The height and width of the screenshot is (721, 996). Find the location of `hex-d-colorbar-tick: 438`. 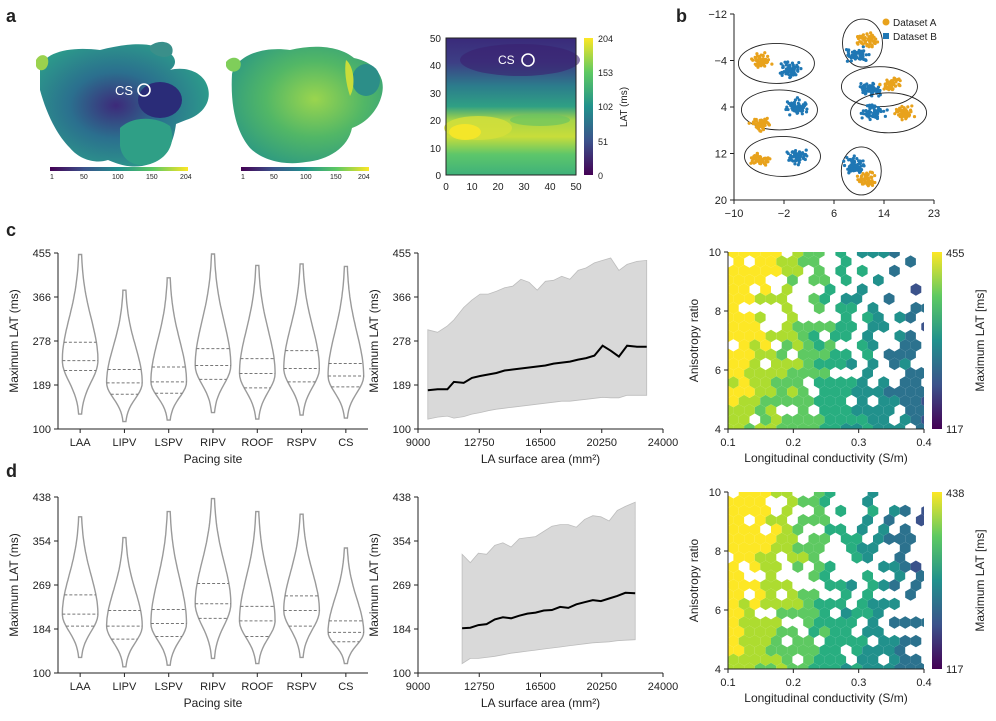

hex-d-colorbar-tick: 438 is located at coordinates (955, 494).